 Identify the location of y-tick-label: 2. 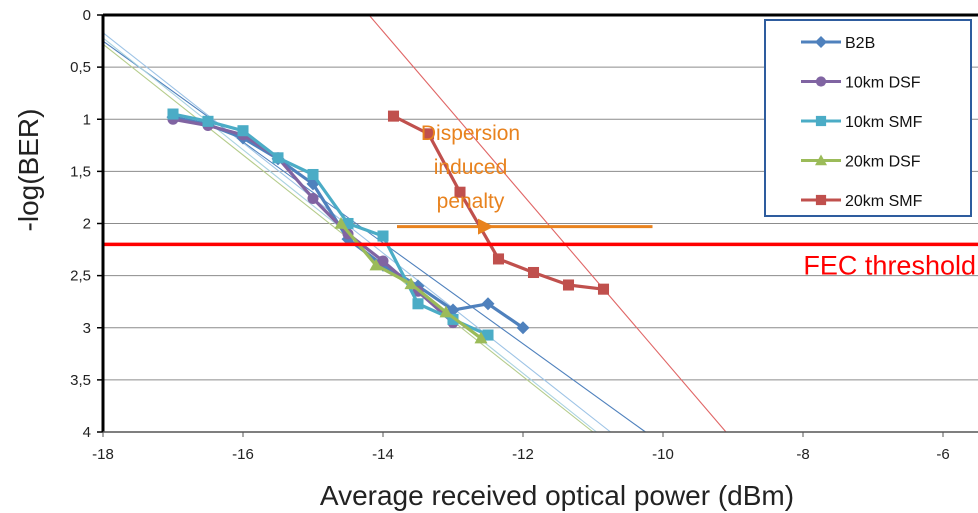
(87, 224).